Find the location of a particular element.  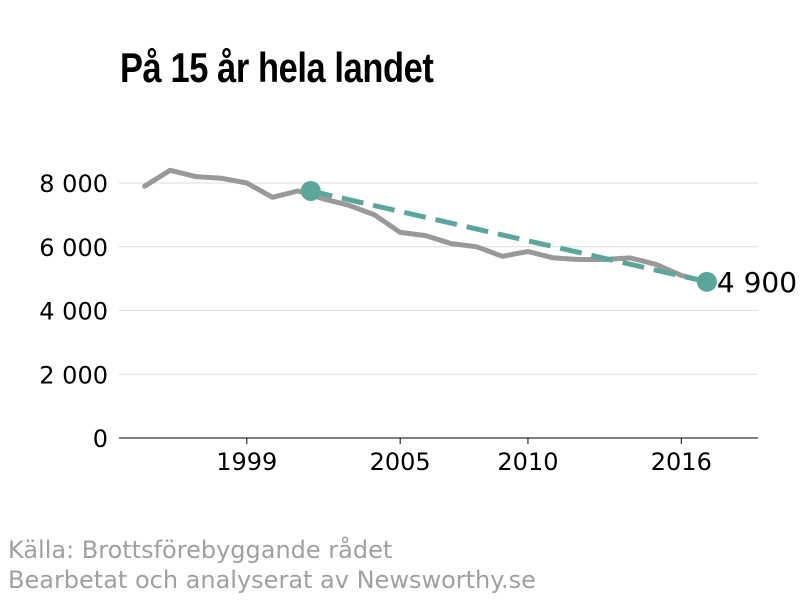

end-value-label: 4 900 is located at coordinates (757, 282).